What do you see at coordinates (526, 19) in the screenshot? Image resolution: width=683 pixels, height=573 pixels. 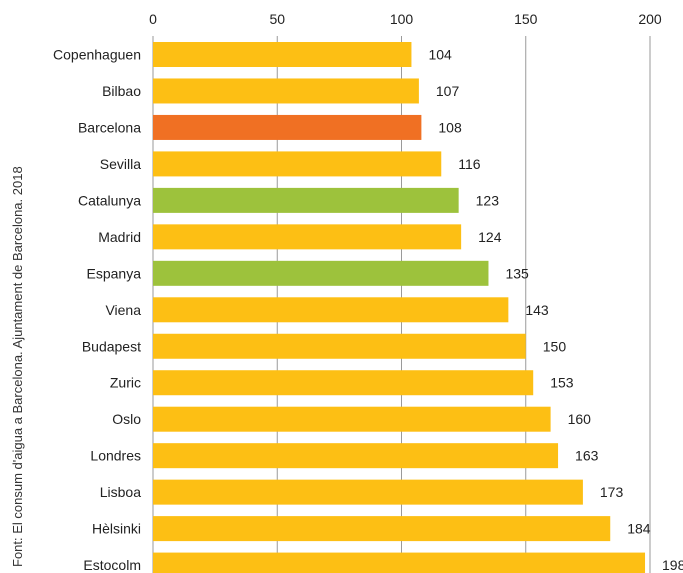 I see `x-tick-label: 150` at bounding box center [526, 19].